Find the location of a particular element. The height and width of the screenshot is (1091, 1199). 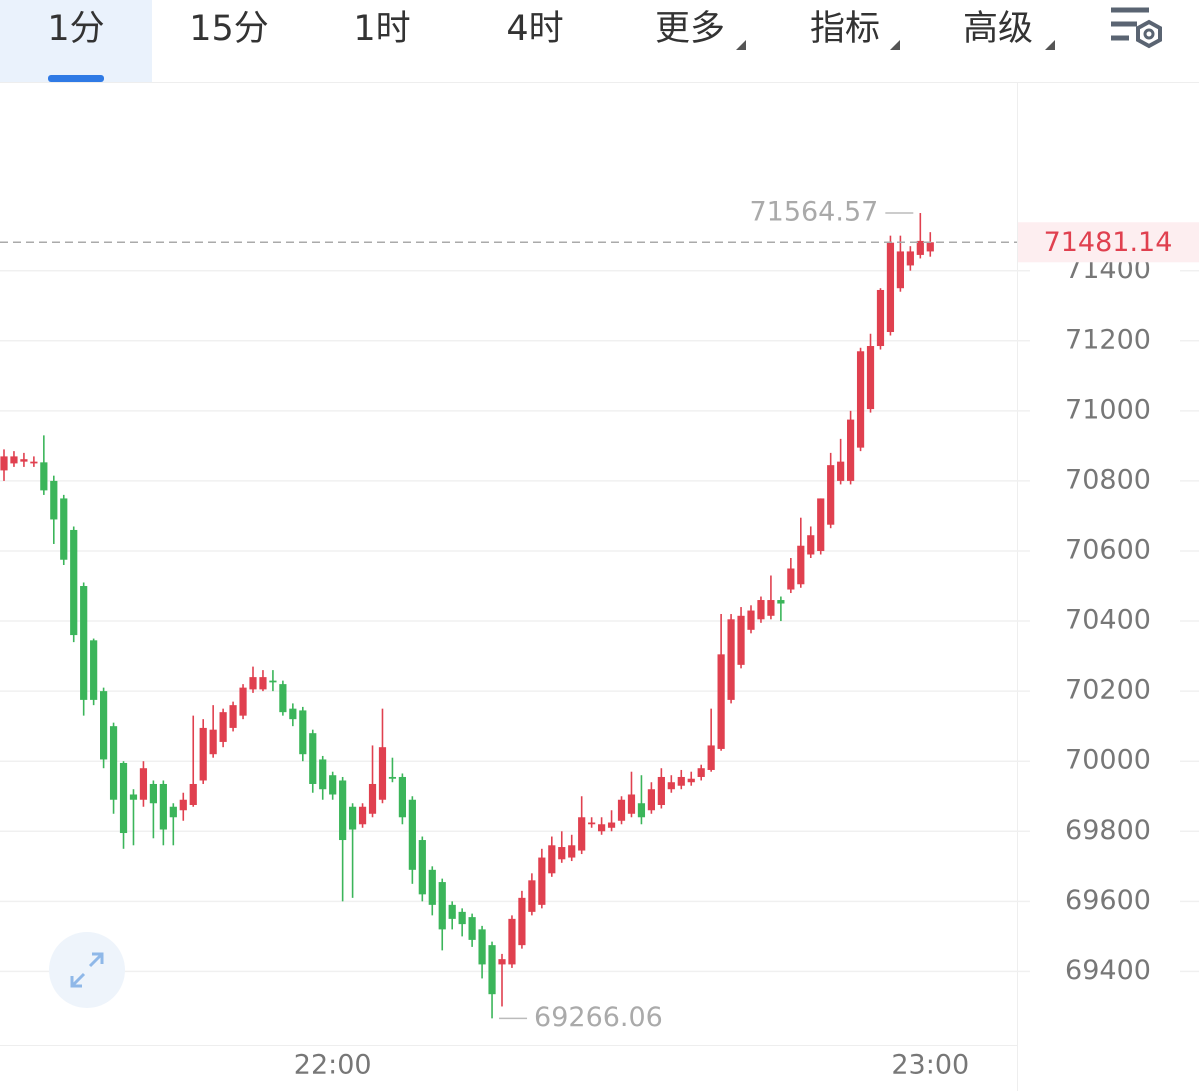

tab: 1时 is located at coordinates (381, 29).